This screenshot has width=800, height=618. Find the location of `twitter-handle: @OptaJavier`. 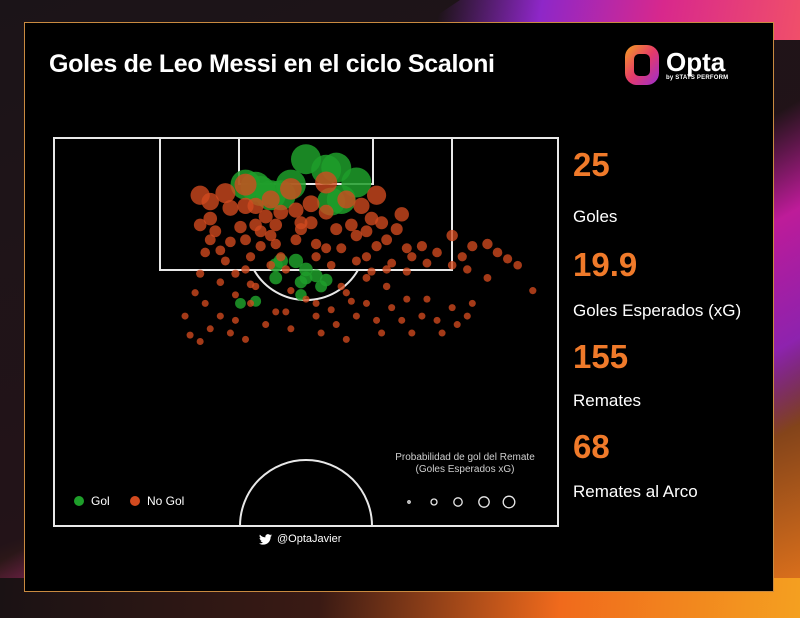

twitter-handle: @OptaJavier is located at coordinates (300, 539).